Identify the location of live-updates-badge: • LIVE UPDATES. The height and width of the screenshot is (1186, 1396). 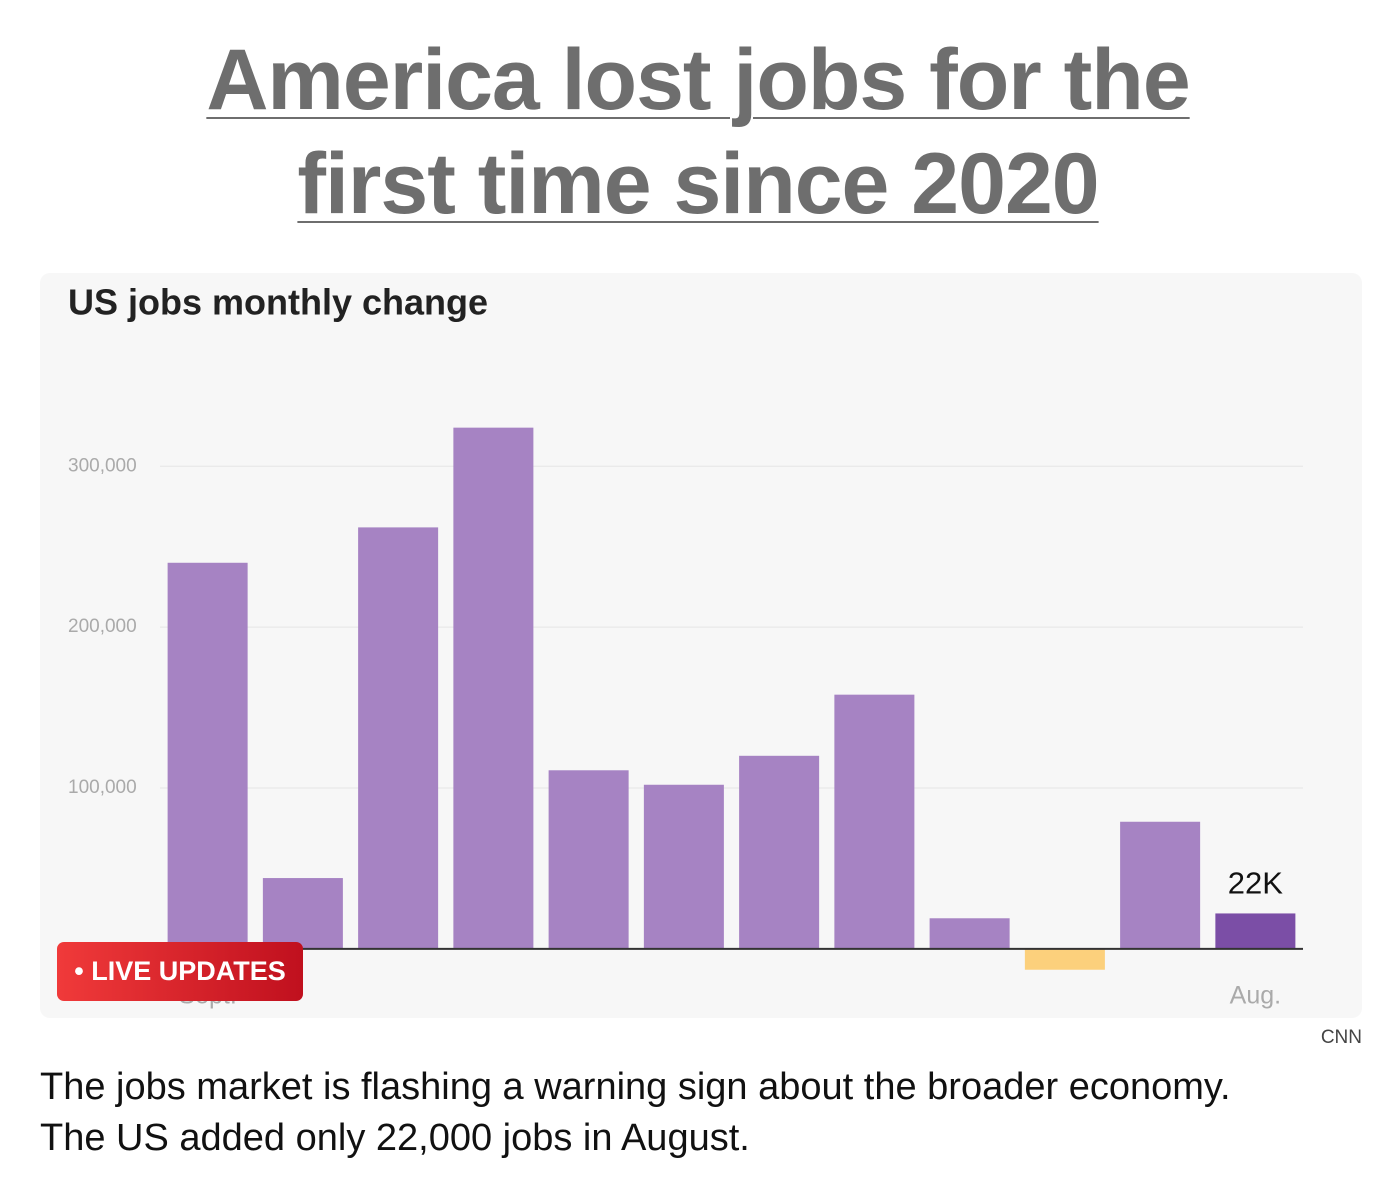
(180, 971).